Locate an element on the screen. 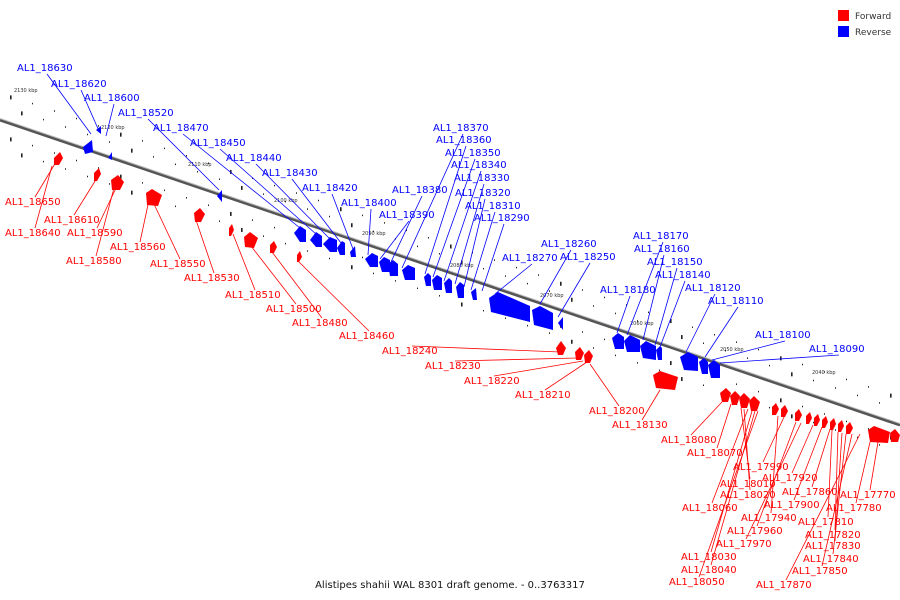  fwd-gene-label: AL1_18020 is located at coordinates (748, 495).